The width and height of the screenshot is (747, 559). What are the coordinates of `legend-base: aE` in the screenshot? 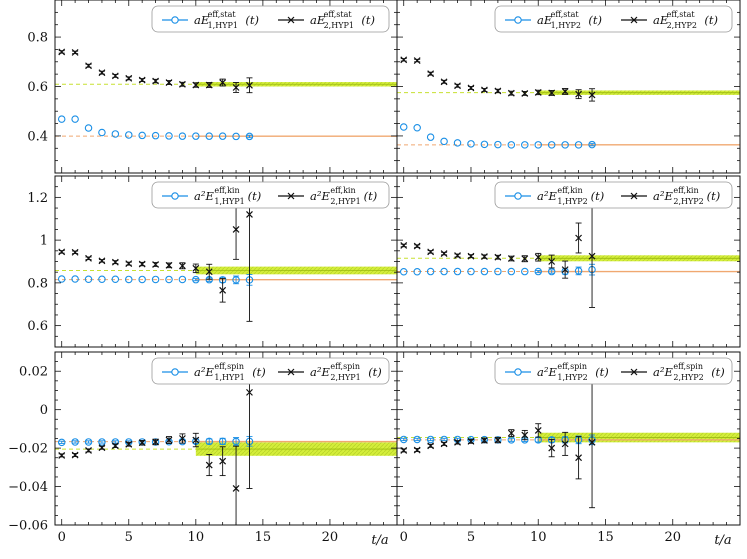 It's located at (661, 20).